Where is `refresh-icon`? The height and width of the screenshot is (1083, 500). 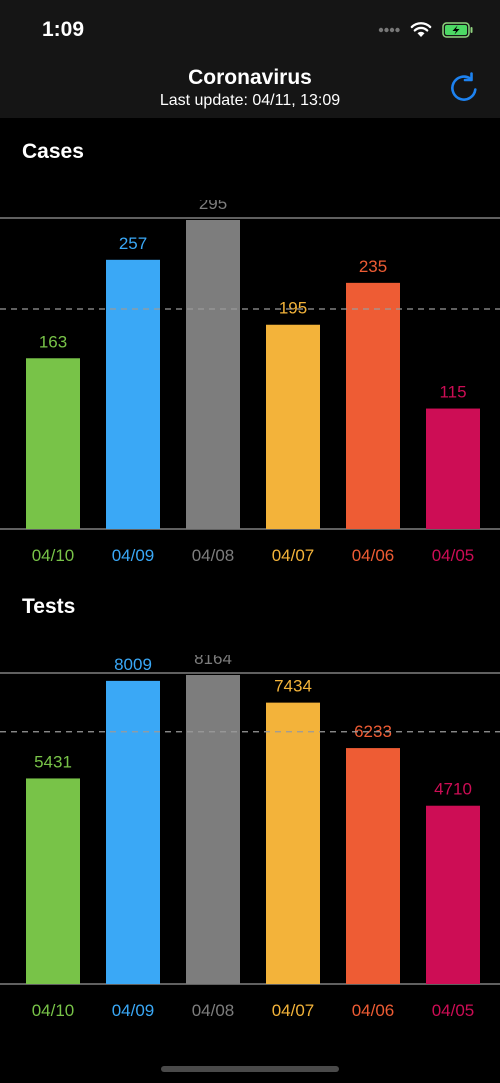
refresh-icon is located at coordinates (464, 88).